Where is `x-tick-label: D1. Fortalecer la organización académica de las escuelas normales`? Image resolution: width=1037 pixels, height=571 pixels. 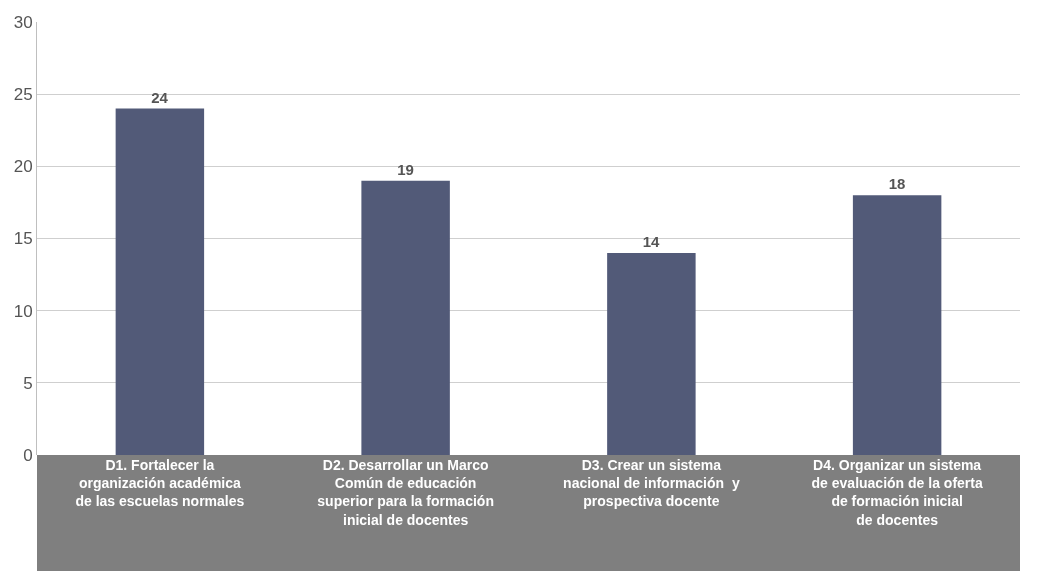 x-tick-label: D1. Fortalecer la organización académica de las escuelas normales is located at coordinates (160, 483).